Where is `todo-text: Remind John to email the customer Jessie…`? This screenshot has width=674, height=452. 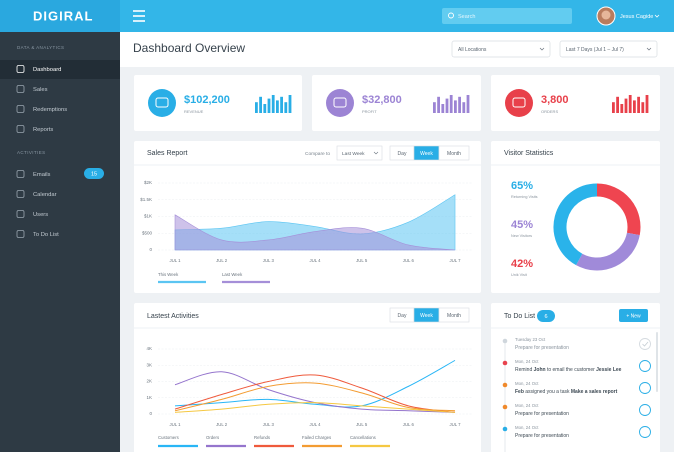
todo-text: Remind John to email the customer Jessie… is located at coordinates (568, 370).